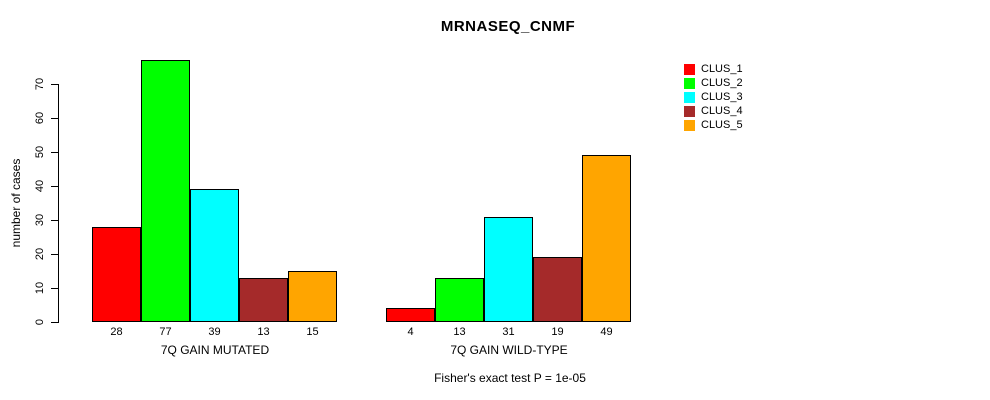 Image resolution: width=990 pixels, height=400 pixels. What do you see at coordinates (116, 332) in the screenshot?
I see `bar-value-label: 28` at bounding box center [116, 332].